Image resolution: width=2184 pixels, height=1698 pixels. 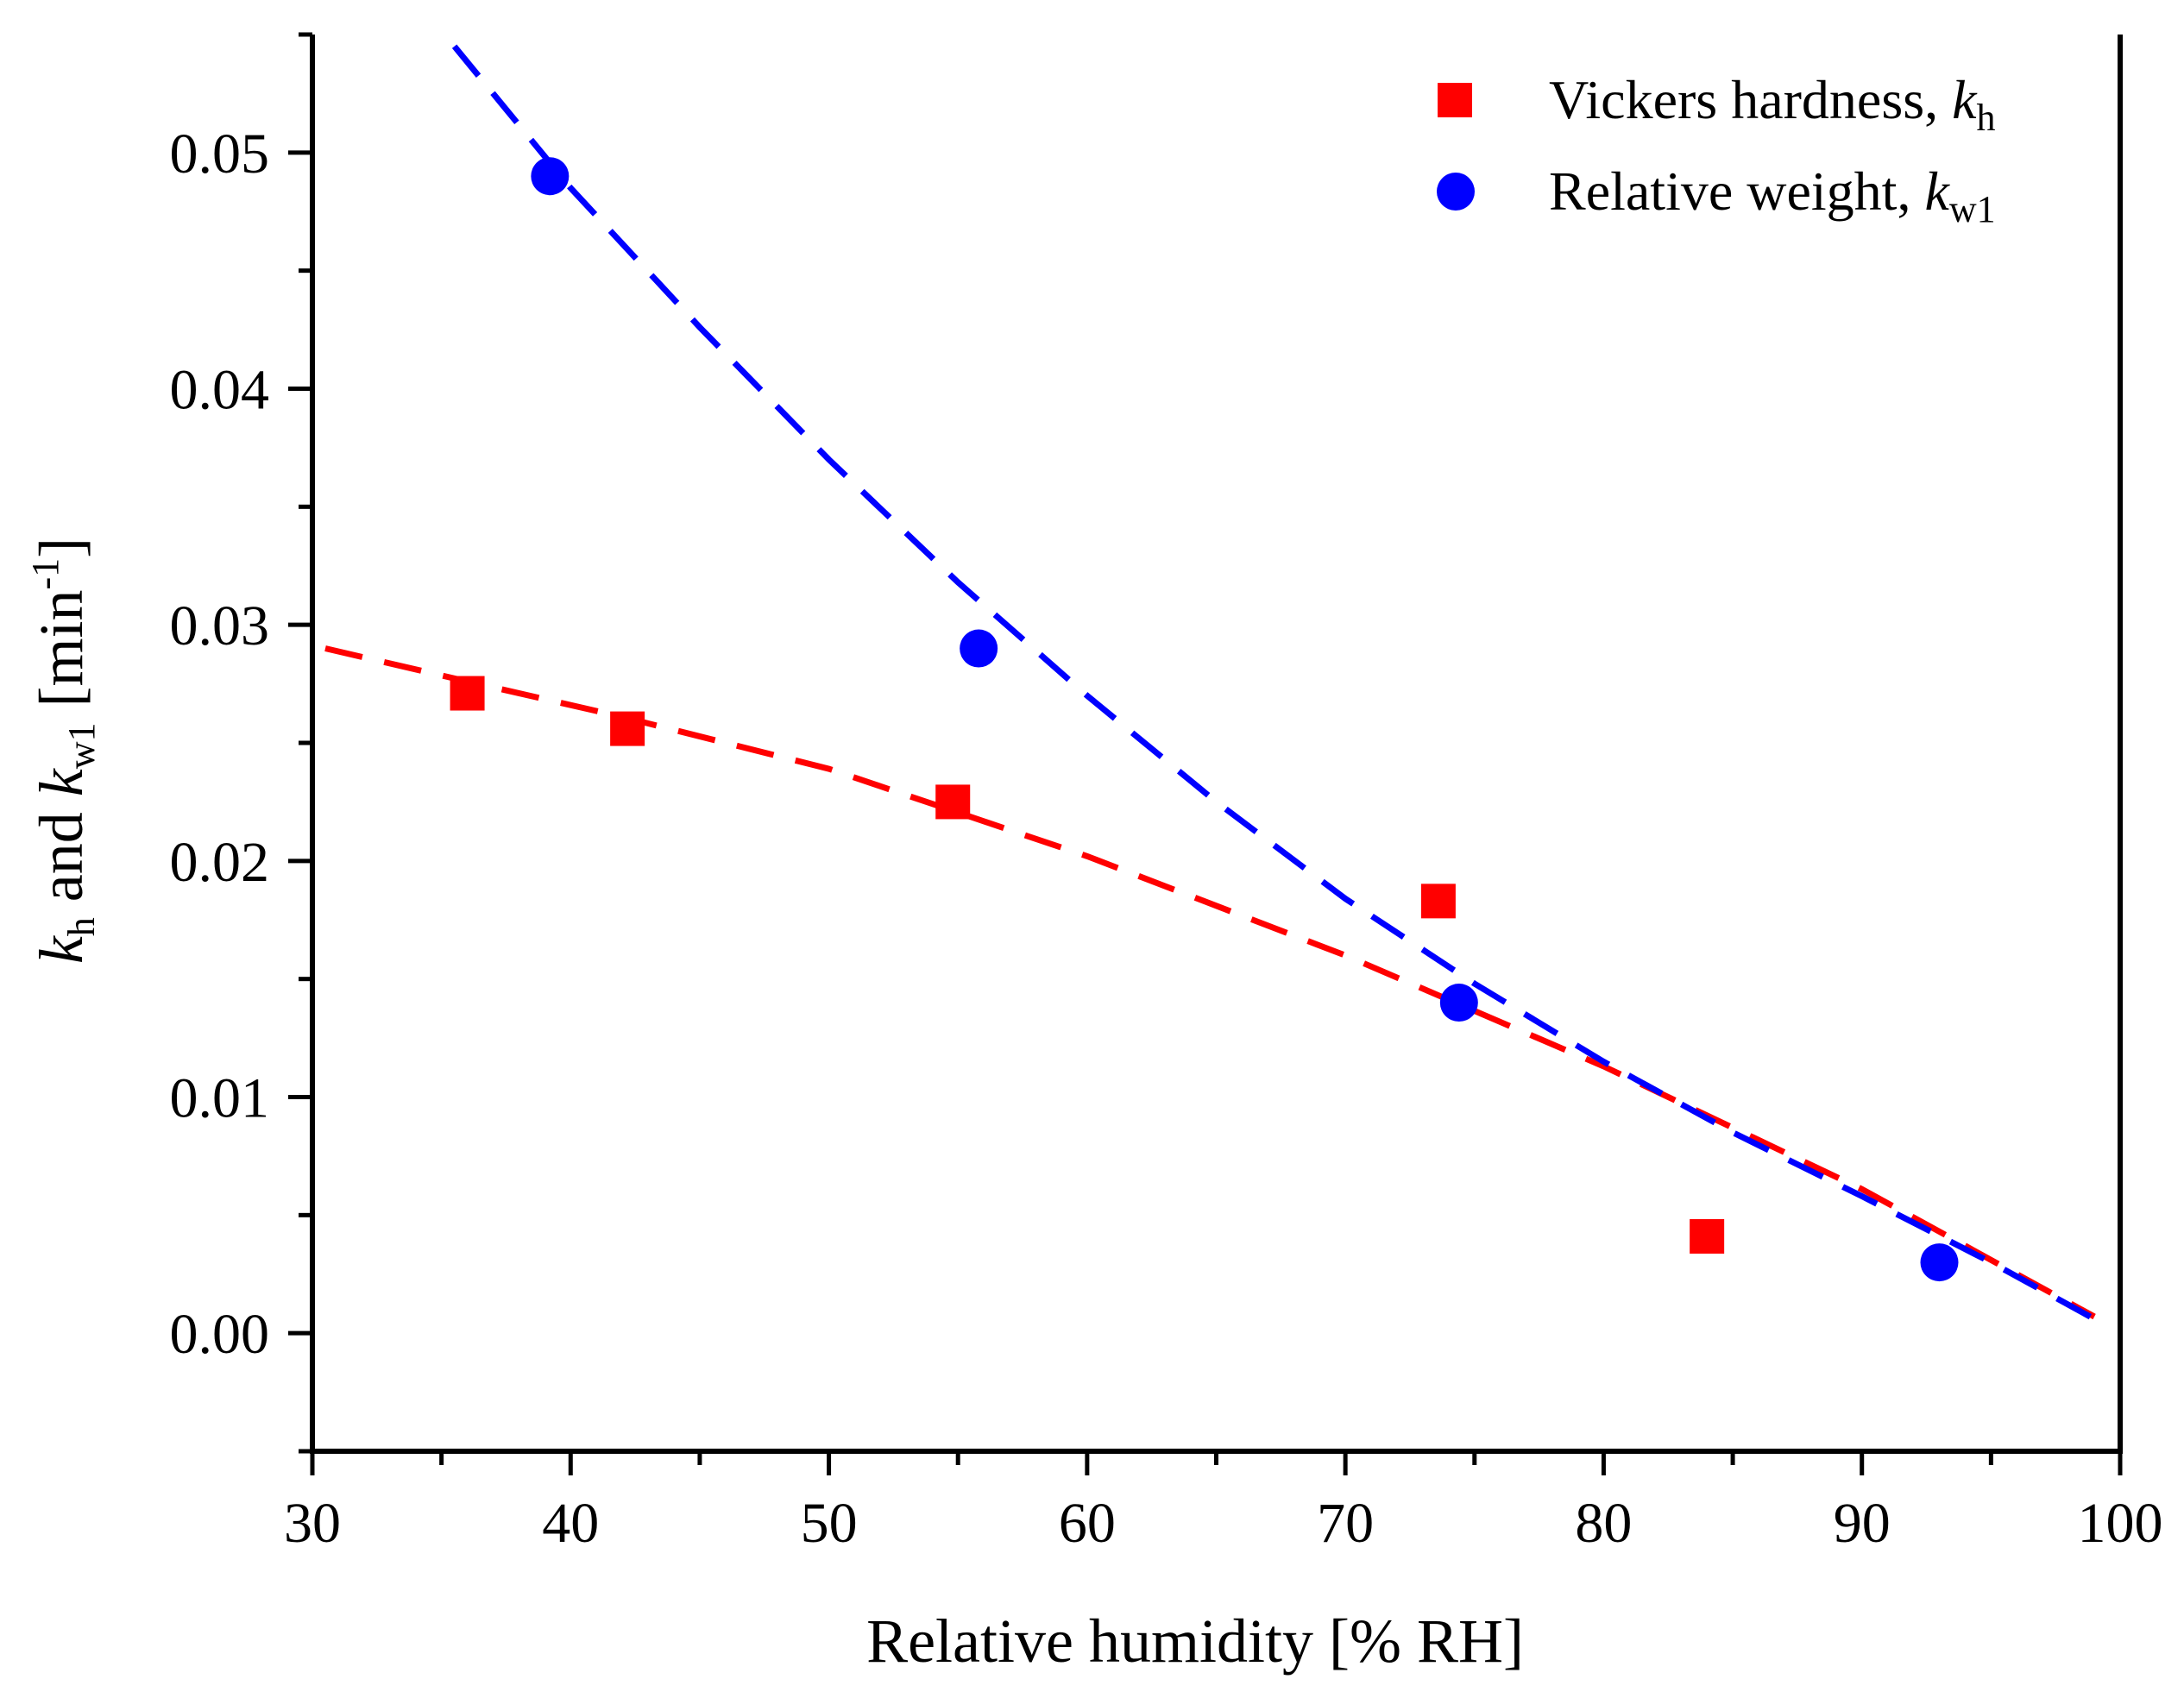 What do you see at coordinates (220, 862) in the screenshot?
I see `y-tick-label: 0.02` at bounding box center [220, 862].